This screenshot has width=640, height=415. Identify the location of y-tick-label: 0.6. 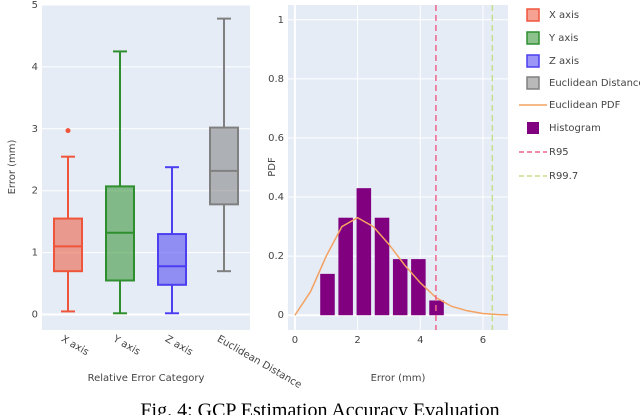
(276, 138).